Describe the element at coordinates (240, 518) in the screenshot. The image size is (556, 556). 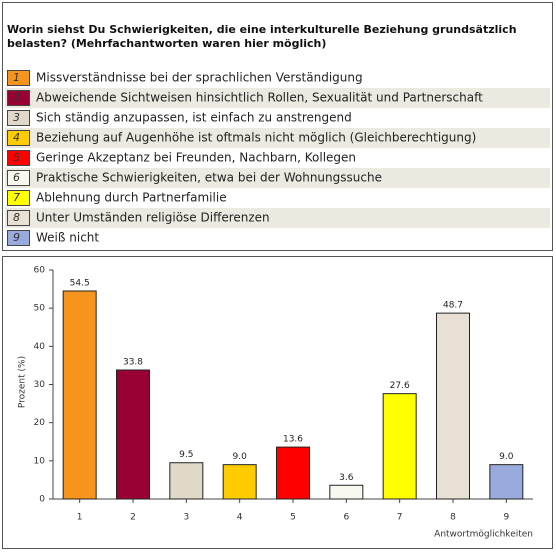
I see `x-tick-label: 4` at that location.